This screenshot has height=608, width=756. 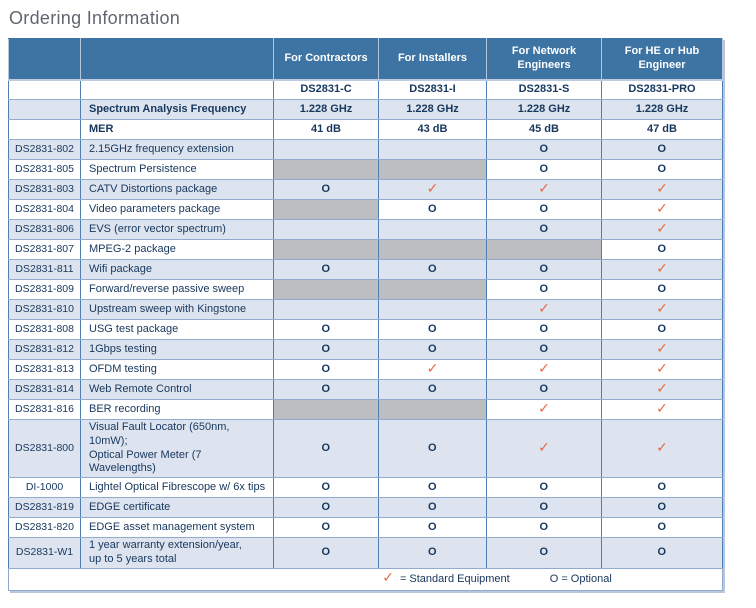 I want to click on feature-row: DS2831-813 OFDM testing O ✓ ✓ ✓, so click(x=365, y=369).